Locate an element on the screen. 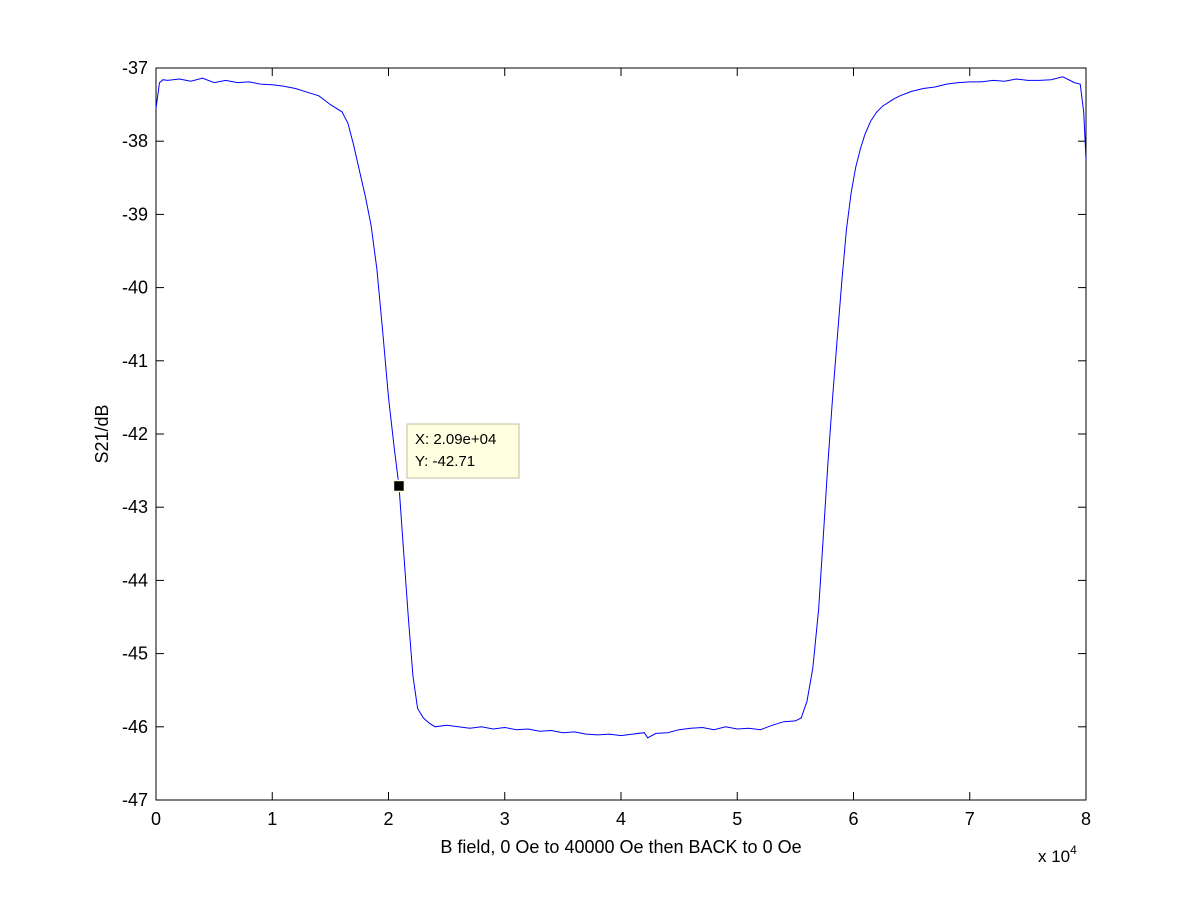 The height and width of the screenshot is (900, 1200). datatip-x-text: X: 2.09e+04 is located at coordinates (455, 439).